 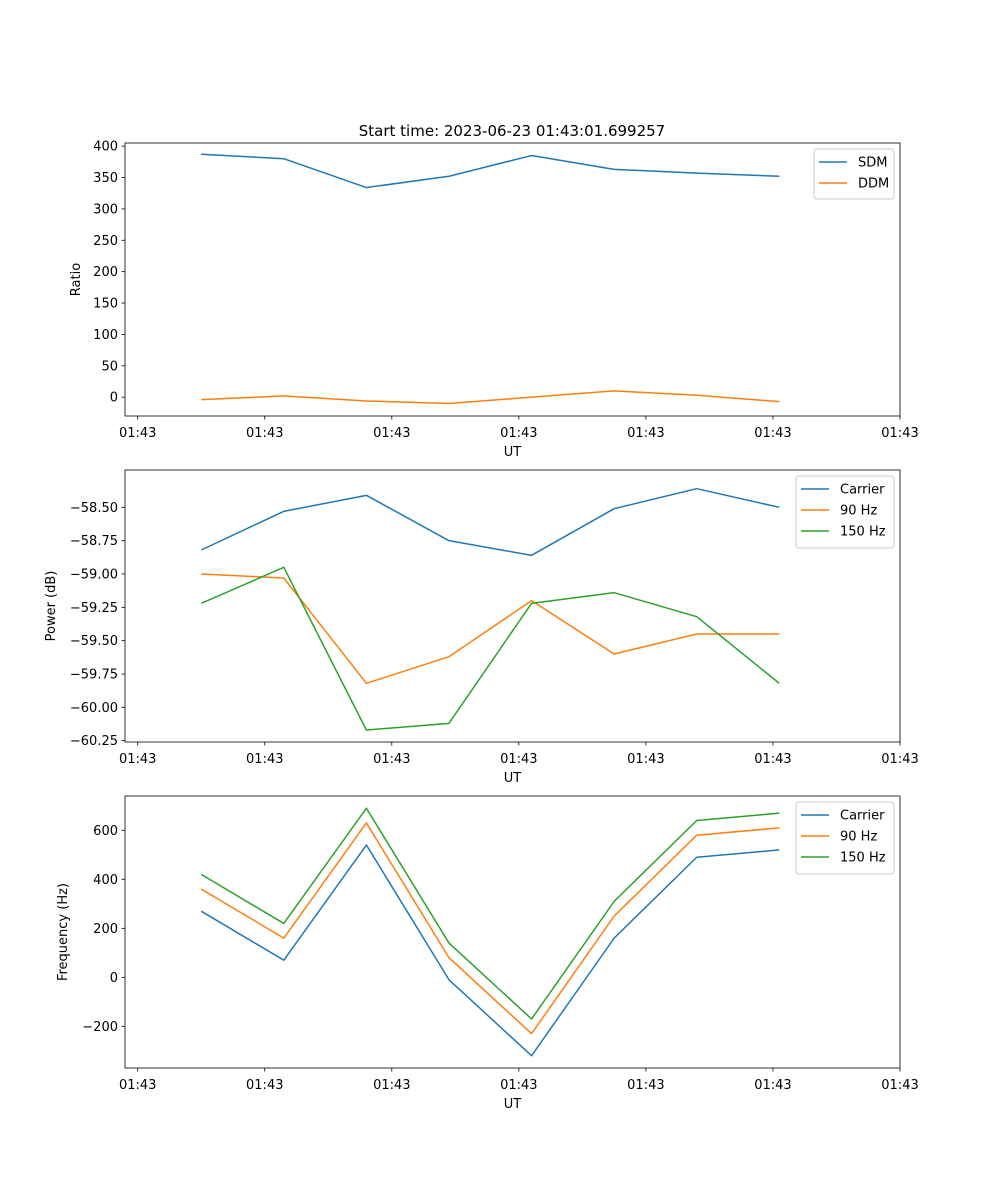 What do you see at coordinates (94, 575) in the screenshot?
I see `power-y-tick-label: −59.00` at bounding box center [94, 575].